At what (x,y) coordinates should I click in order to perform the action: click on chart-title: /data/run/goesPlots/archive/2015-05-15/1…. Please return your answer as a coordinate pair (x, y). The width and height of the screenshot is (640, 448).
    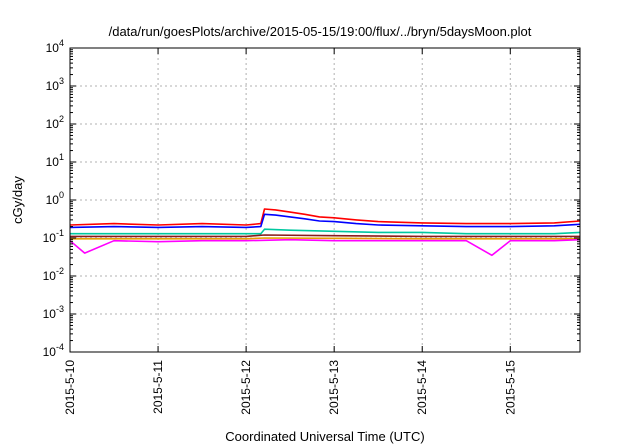
    Looking at the image, I should click on (320, 31).